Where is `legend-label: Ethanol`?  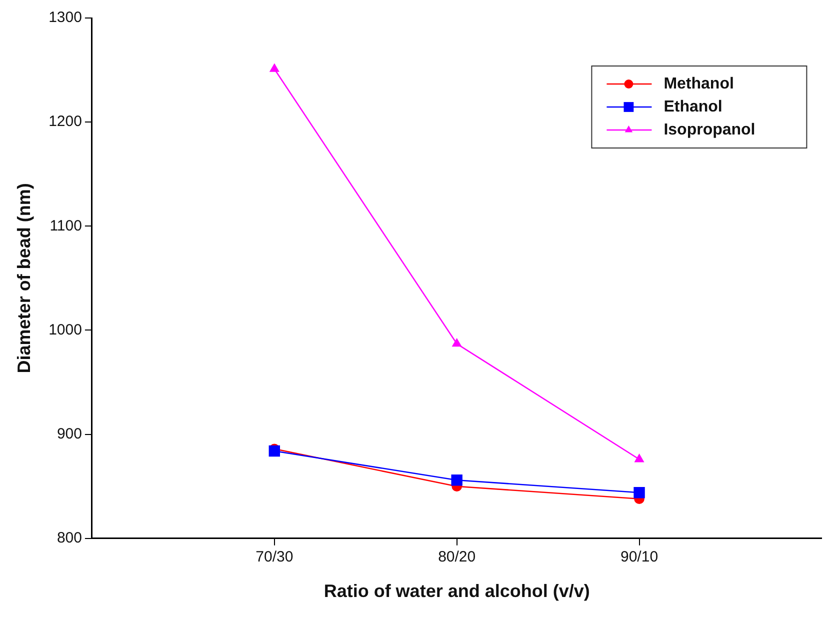 legend-label: Ethanol is located at coordinates (693, 107).